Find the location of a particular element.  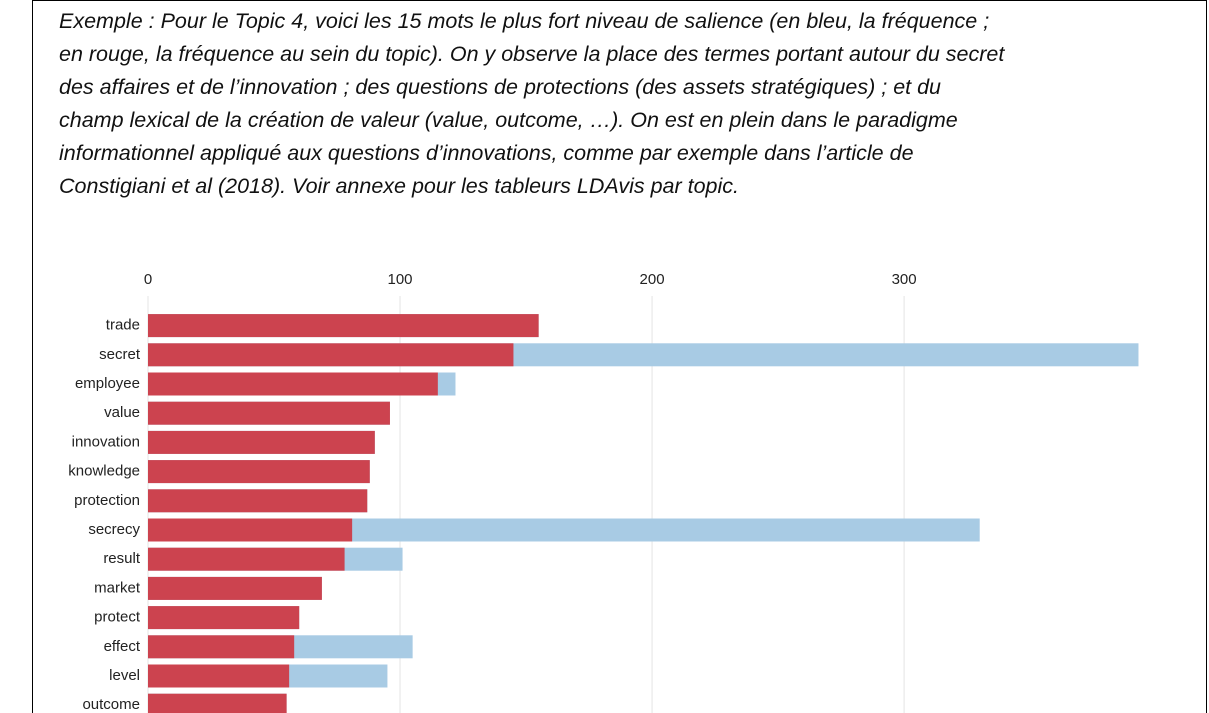

category-label: market is located at coordinates (117, 587).